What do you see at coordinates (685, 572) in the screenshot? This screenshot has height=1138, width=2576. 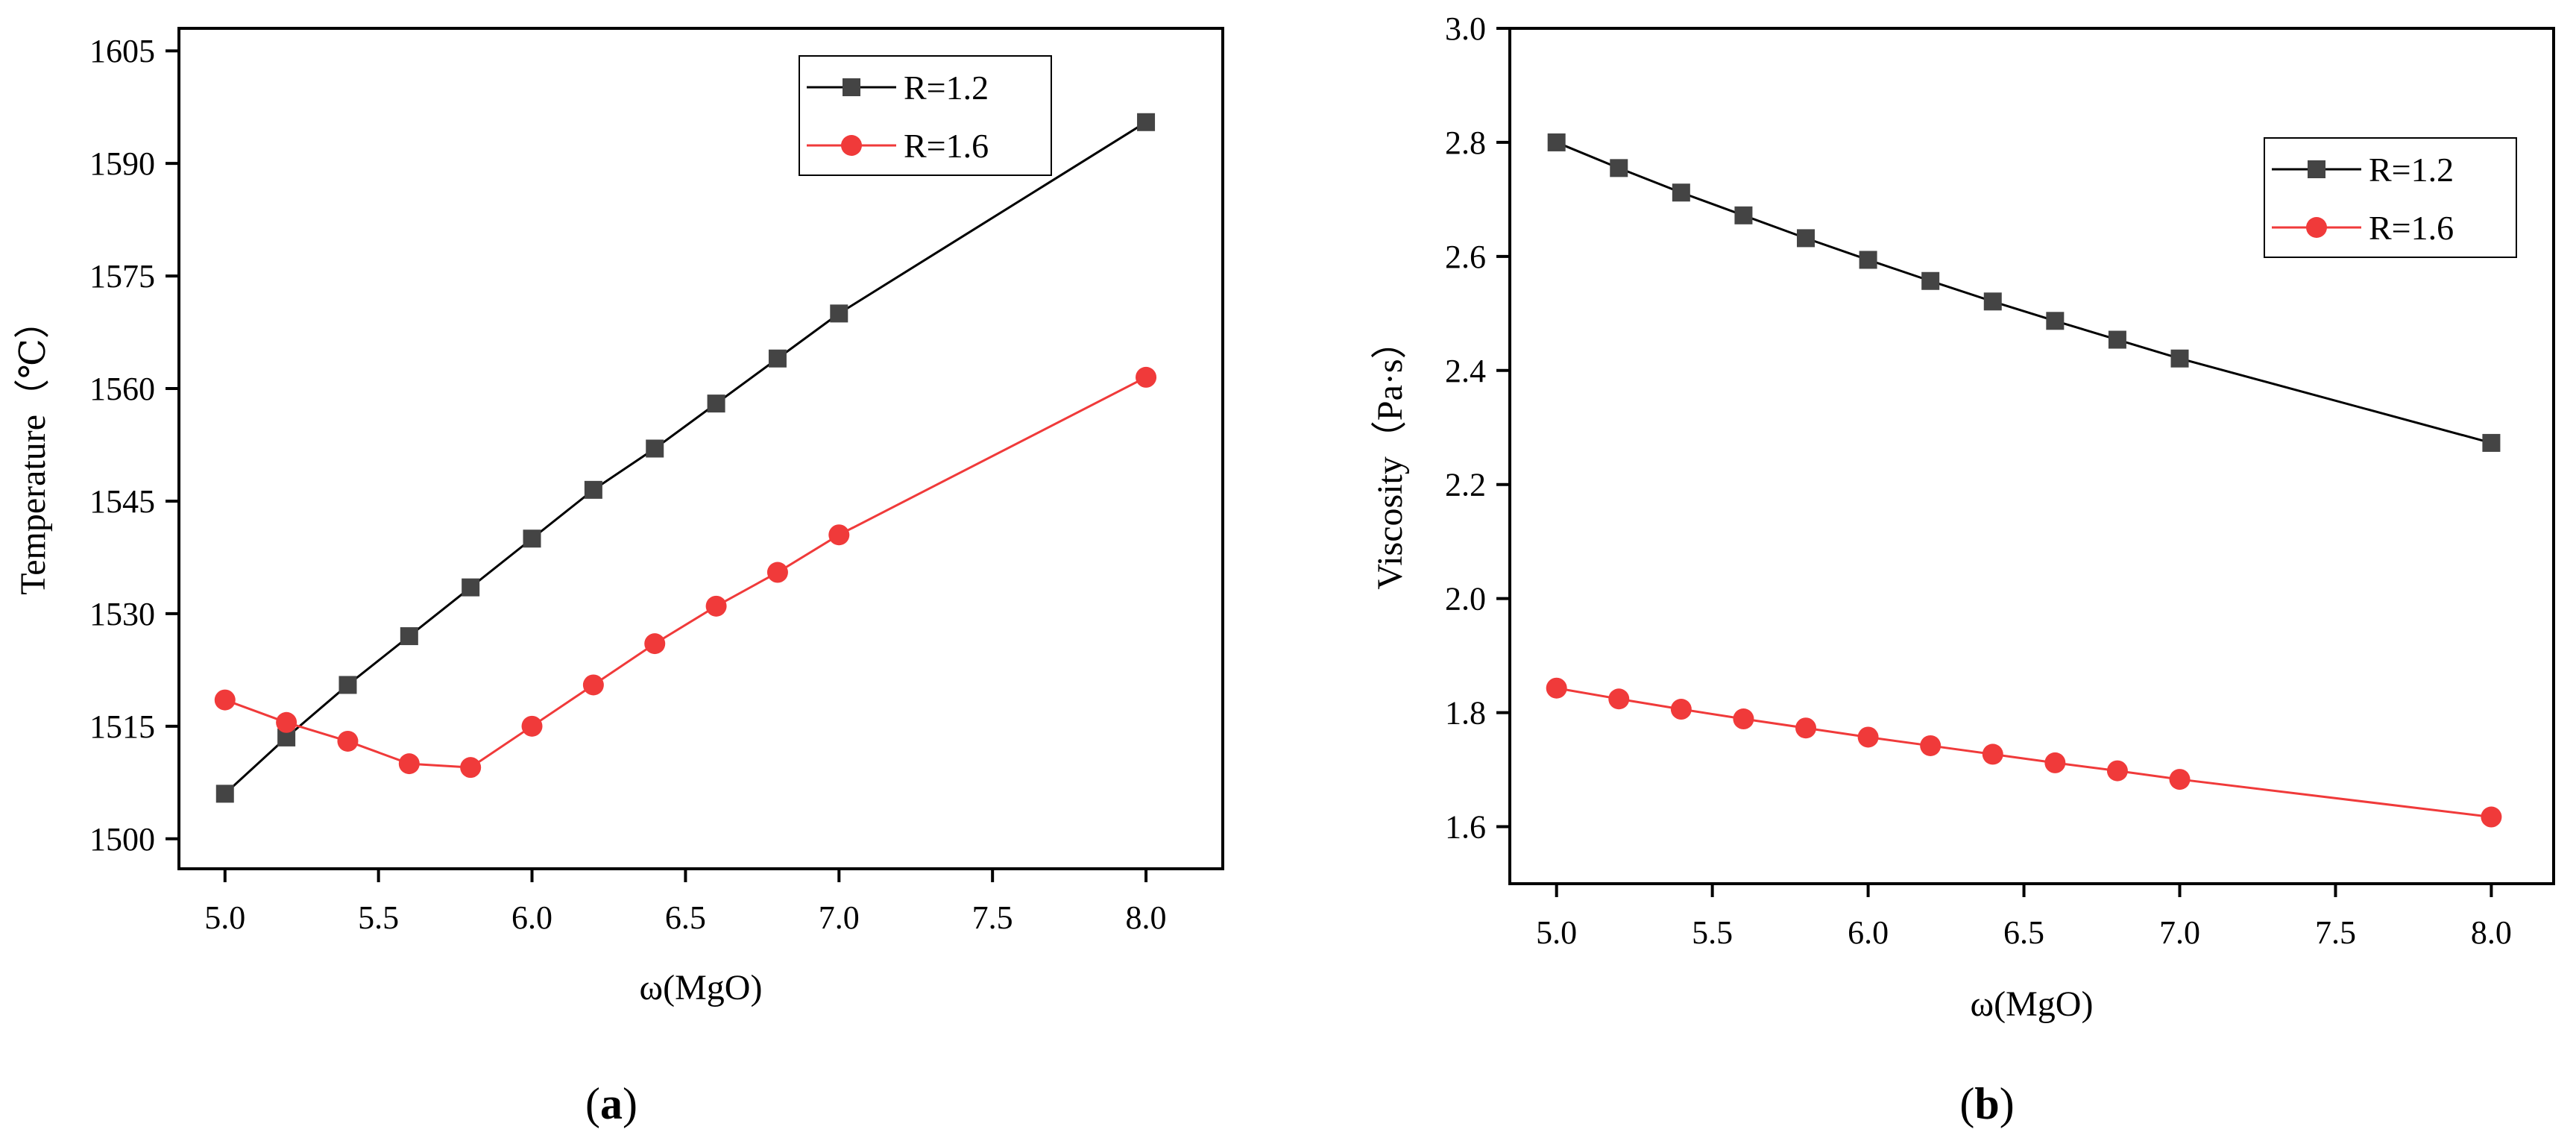 I see `panel-a-series-r16-line` at bounding box center [685, 572].